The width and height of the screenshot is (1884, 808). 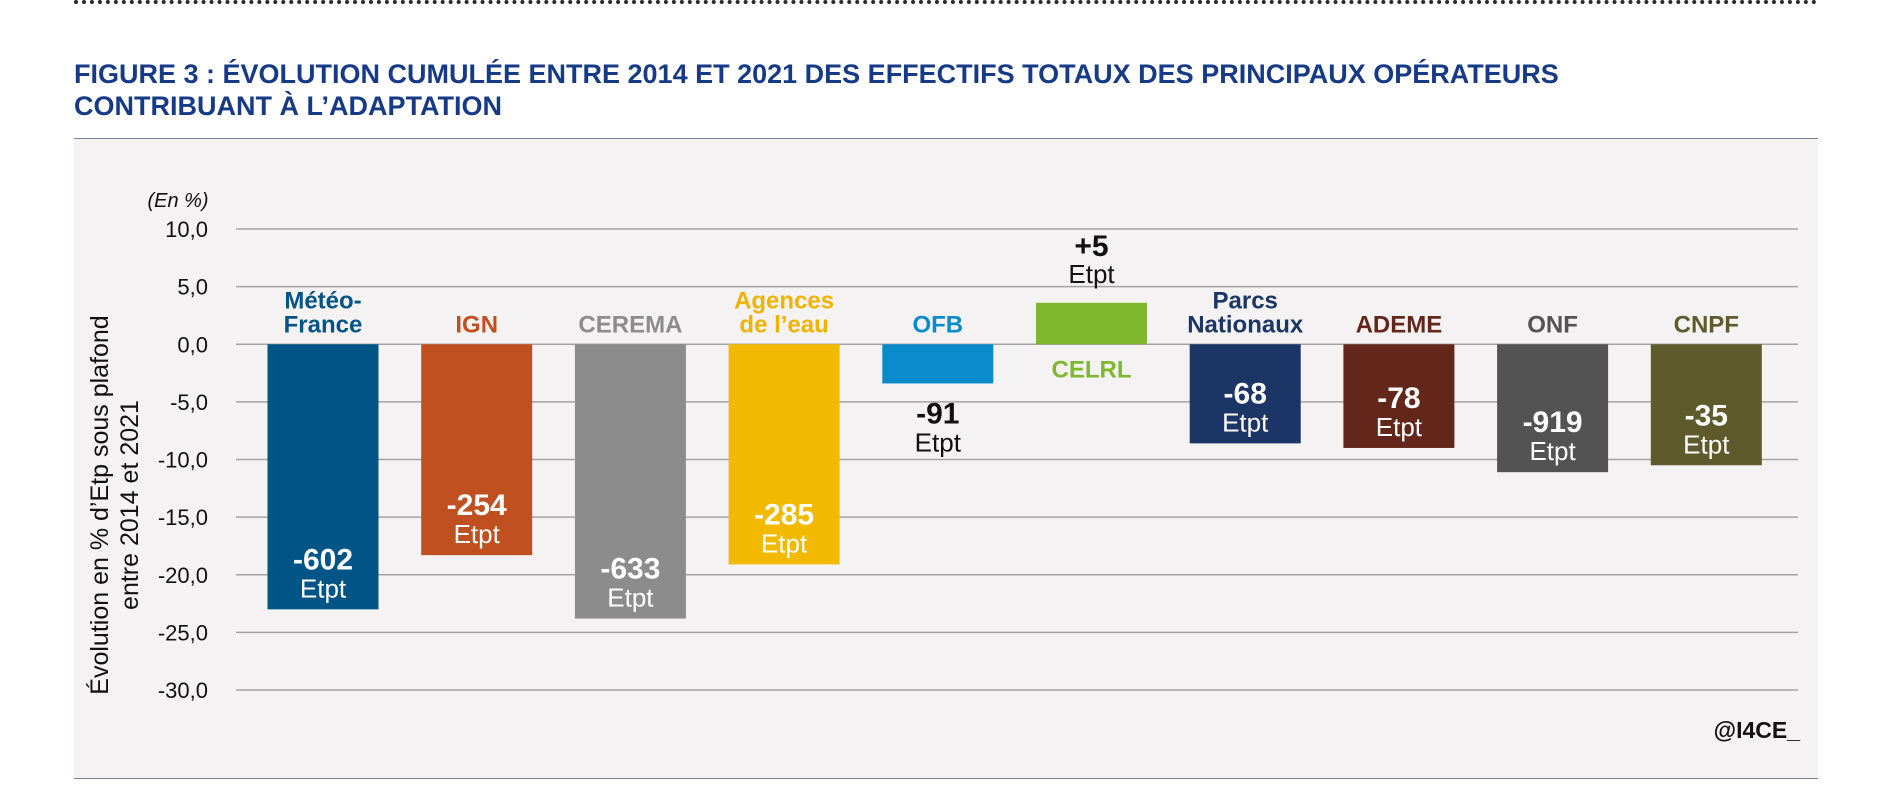 What do you see at coordinates (477, 505) in the screenshot?
I see `data-label-value: -254` at bounding box center [477, 505].